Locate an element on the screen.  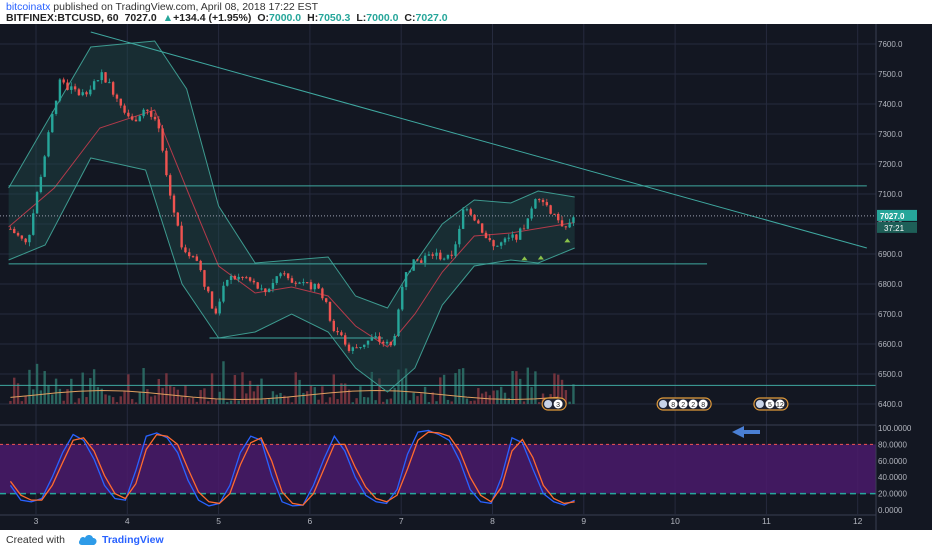
economic-event-marker: 5 12 is located at coordinates (771, 404).